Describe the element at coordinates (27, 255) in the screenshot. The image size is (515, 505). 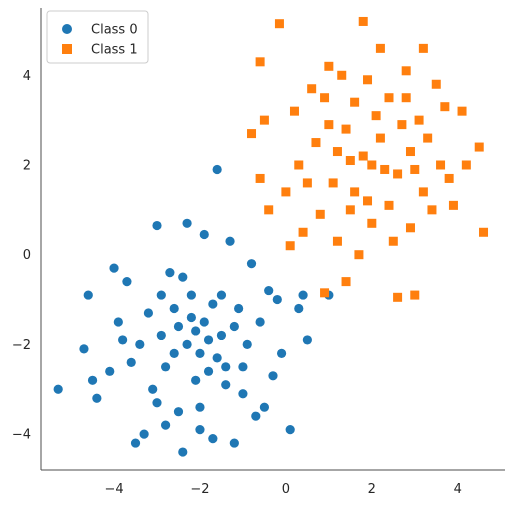
I see `y-tick-label: 0` at that location.